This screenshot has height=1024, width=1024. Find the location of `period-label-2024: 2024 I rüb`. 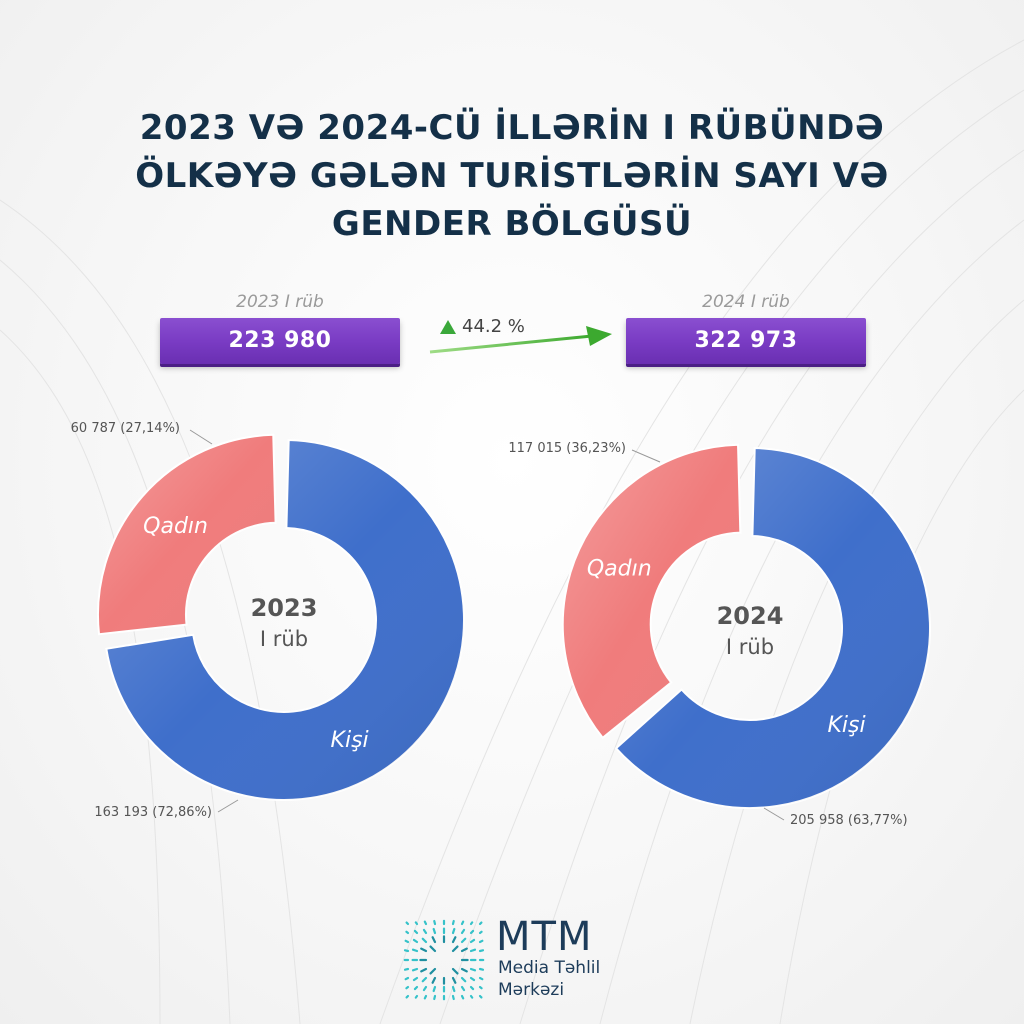

period-label-2024: 2024 I rüb is located at coordinates (746, 302).